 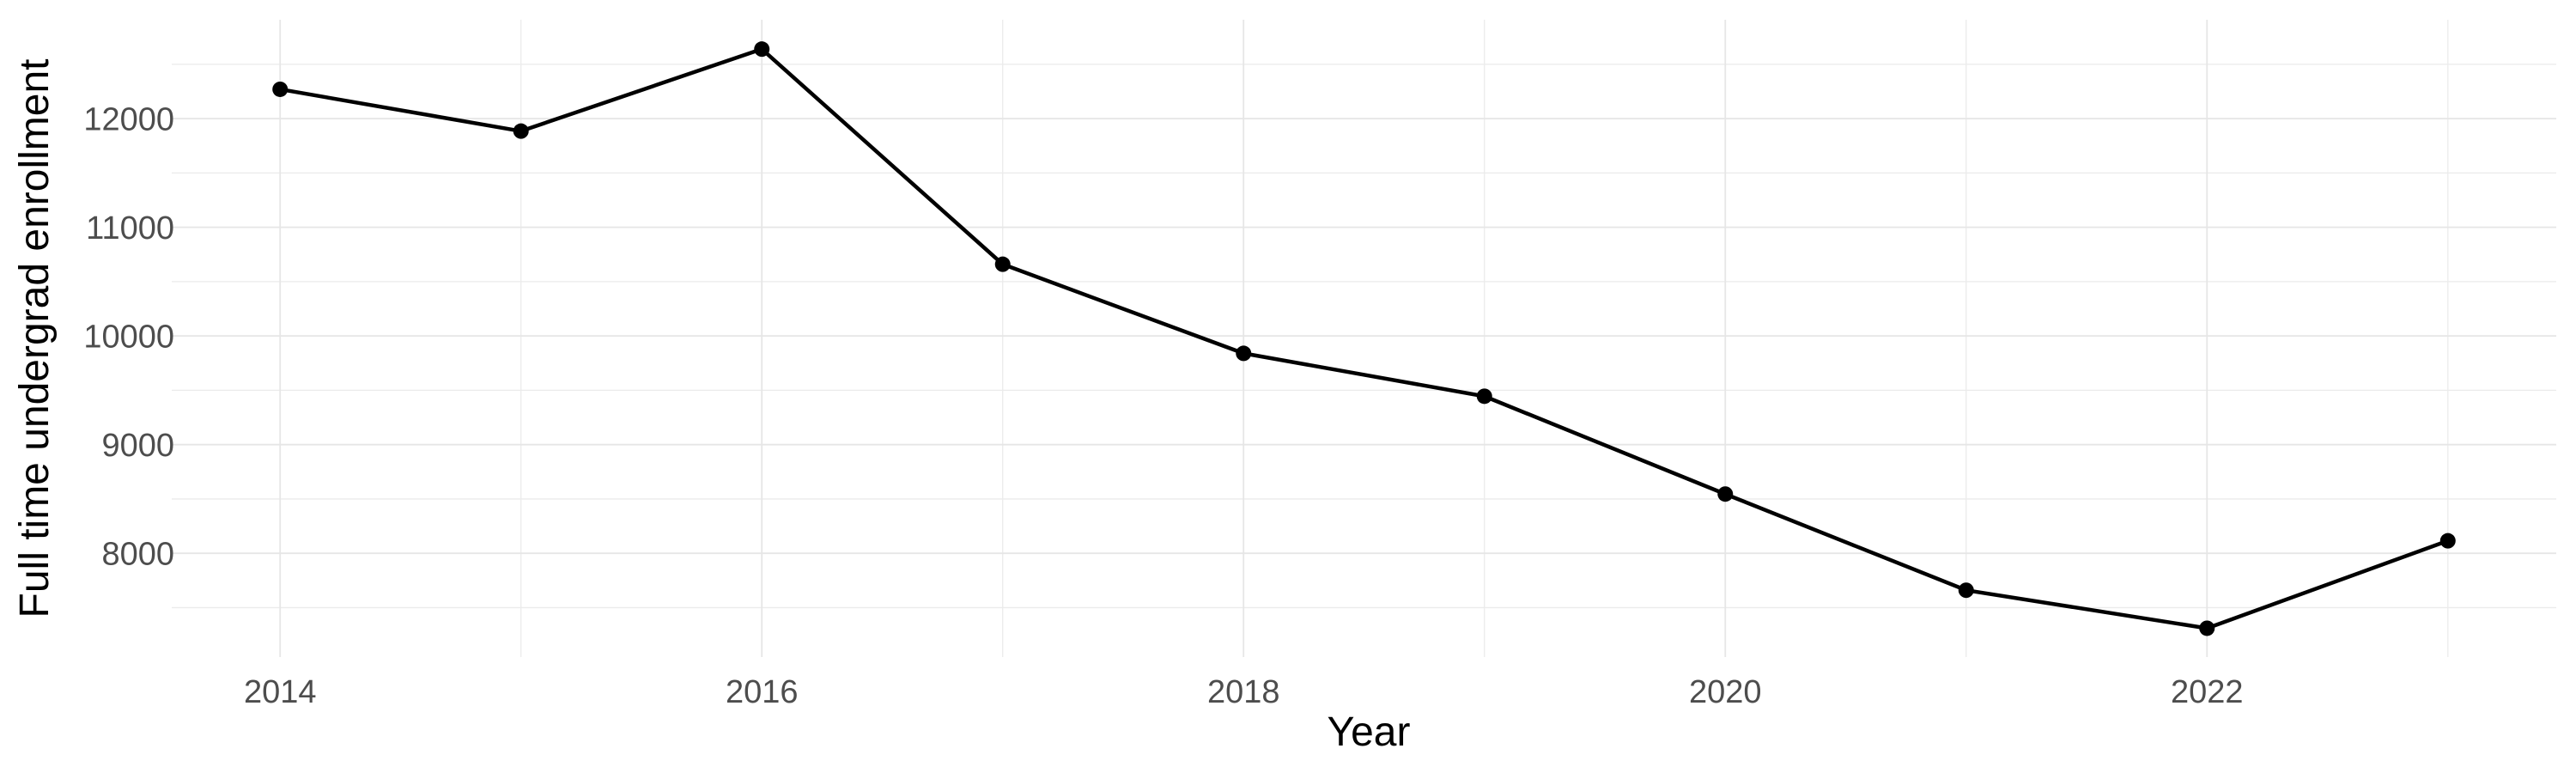 What do you see at coordinates (128, 119) in the screenshot?
I see `y-tick-label: 12000` at bounding box center [128, 119].